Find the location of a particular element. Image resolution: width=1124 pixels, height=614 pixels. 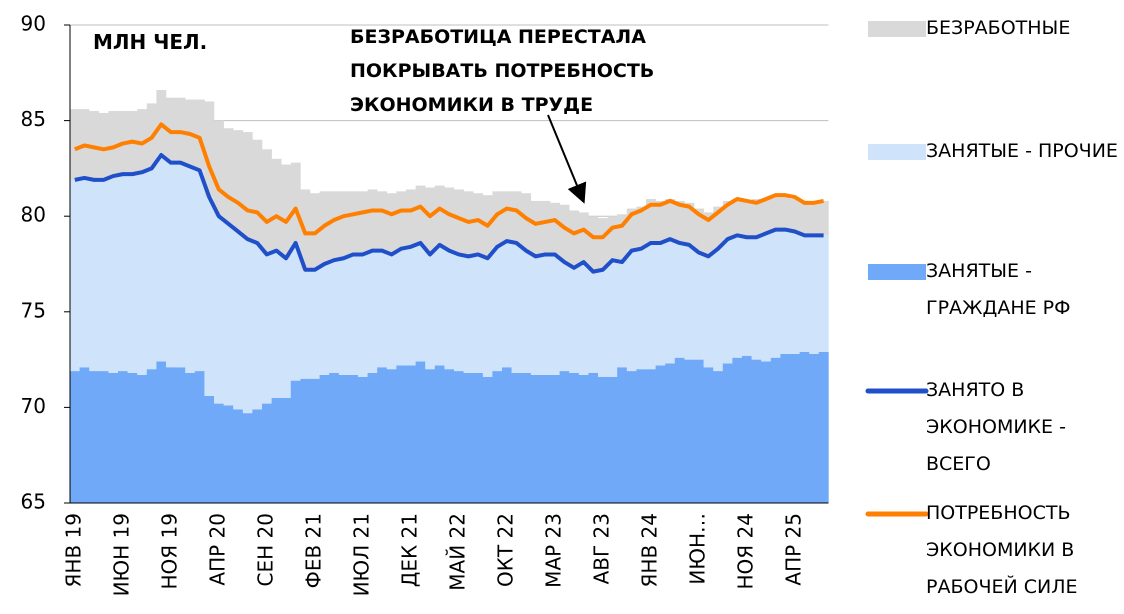

y-tick-label: 90 is located at coordinates (33, 24).